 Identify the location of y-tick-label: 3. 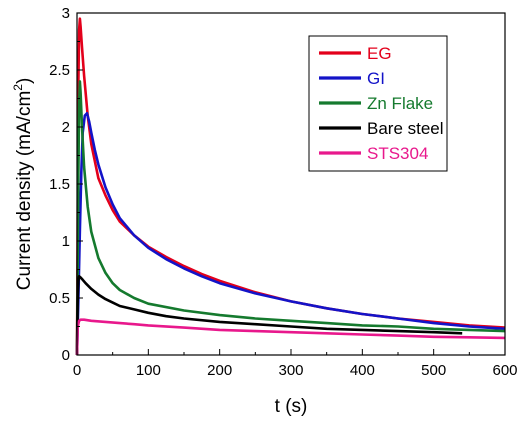
(66, 13).